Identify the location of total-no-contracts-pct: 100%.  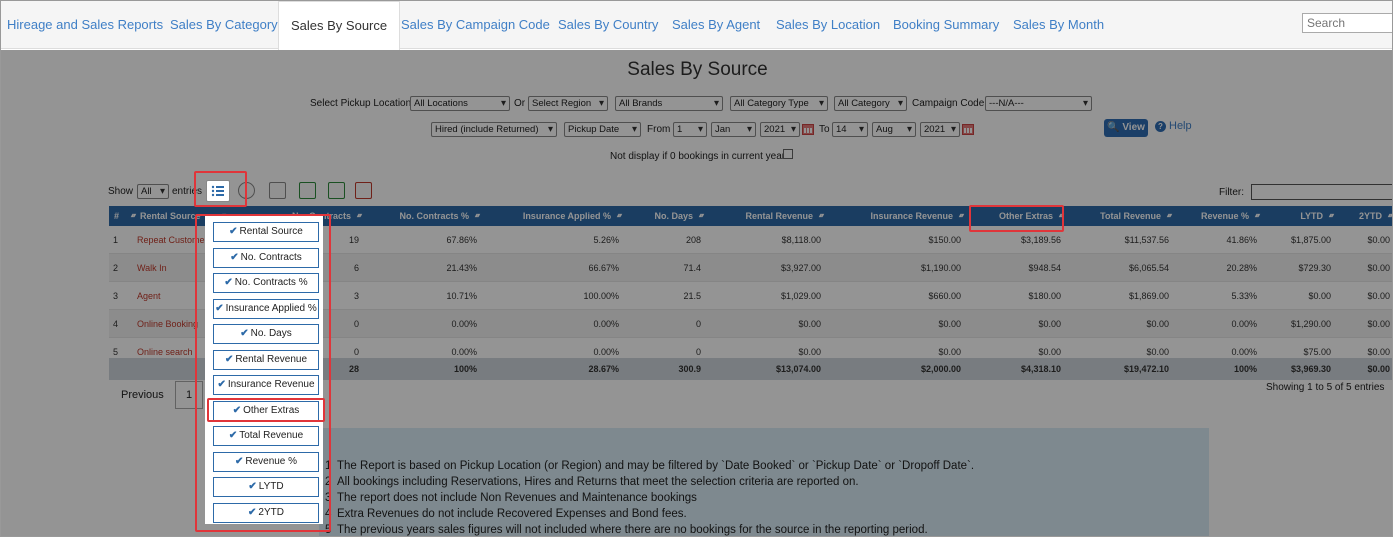
(465, 369).